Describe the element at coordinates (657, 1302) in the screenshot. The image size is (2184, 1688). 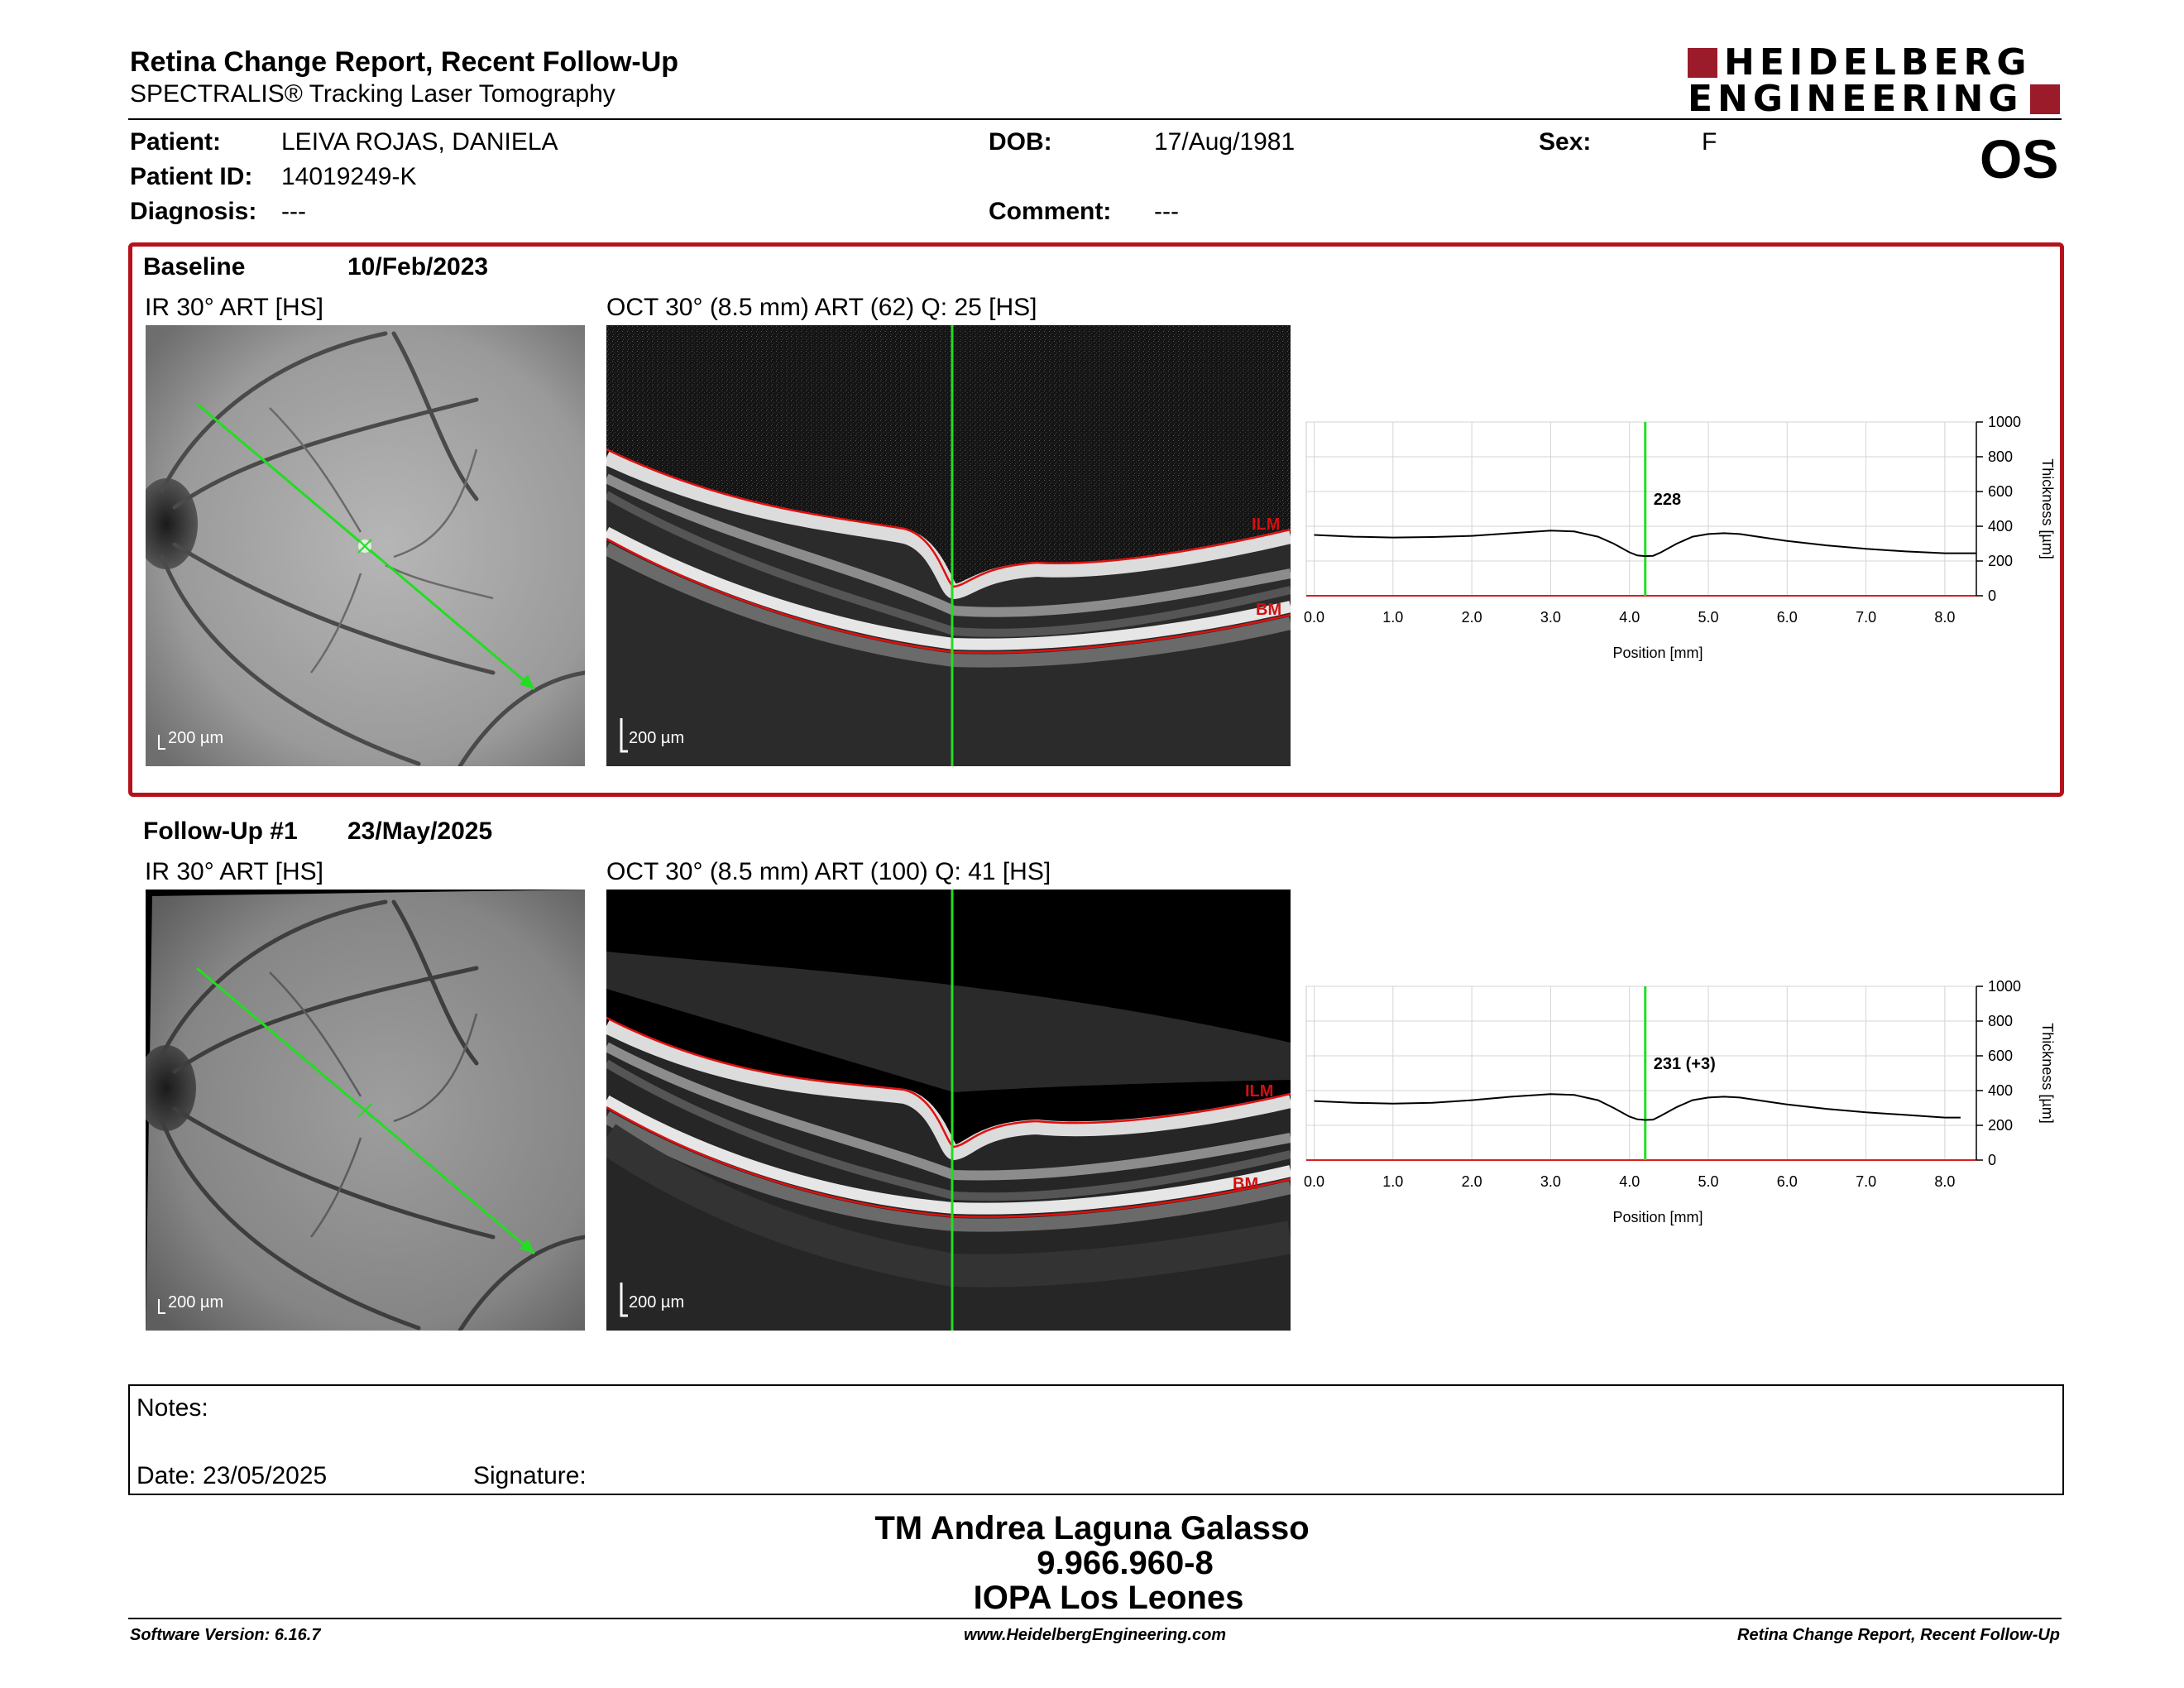
I see `followup-oct-scale: 200 µm` at that location.